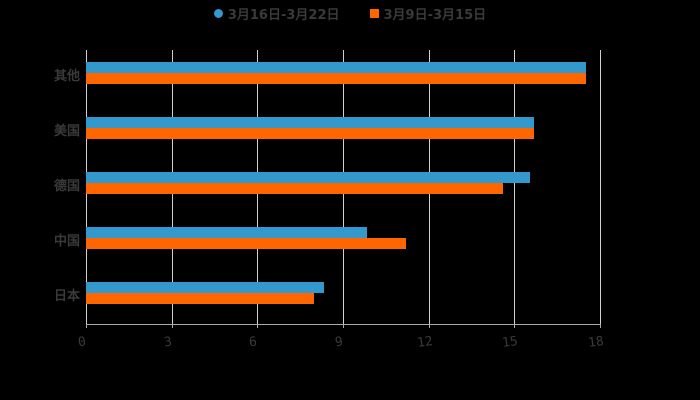 The height and width of the screenshot is (400, 700). Describe the element at coordinates (374, 13) in the screenshot. I see `legend-swatch-square-icon` at that location.